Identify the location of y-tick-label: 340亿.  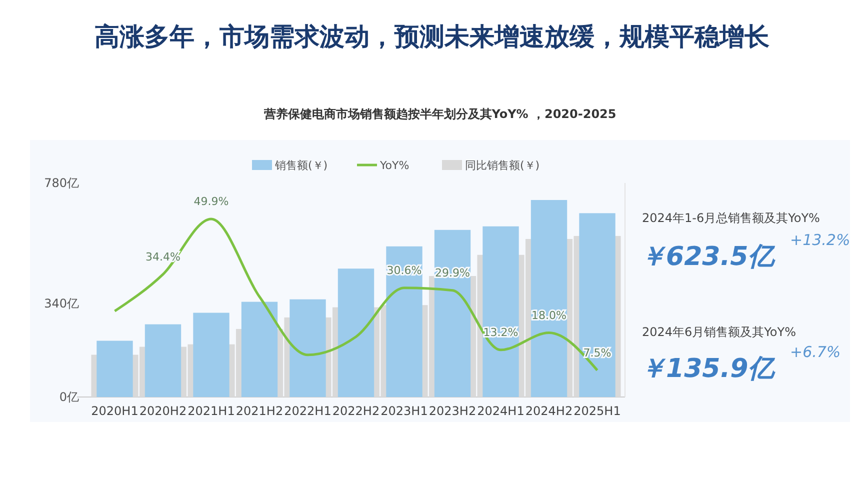
(61, 303).